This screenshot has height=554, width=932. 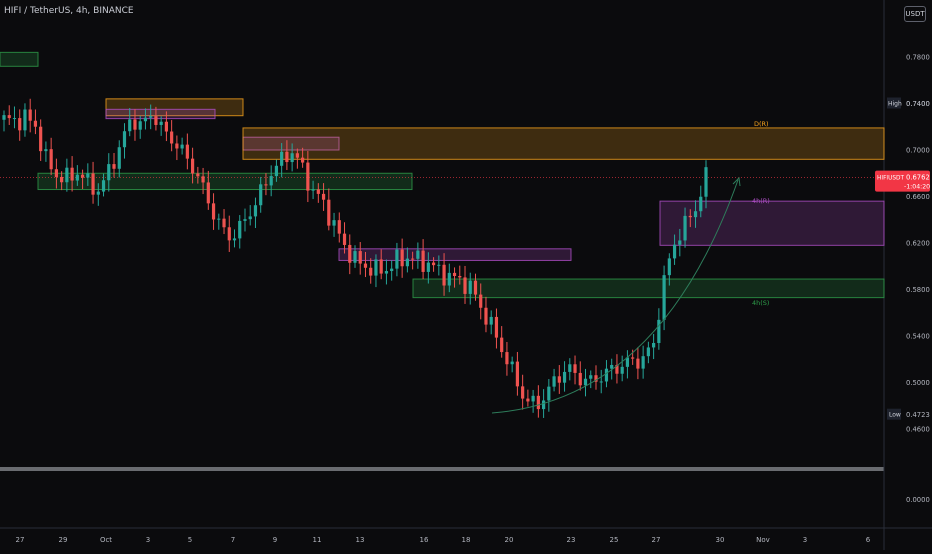 What do you see at coordinates (868, 540) in the screenshot?
I see `x-tick-label: 6` at bounding box center [868, 540].